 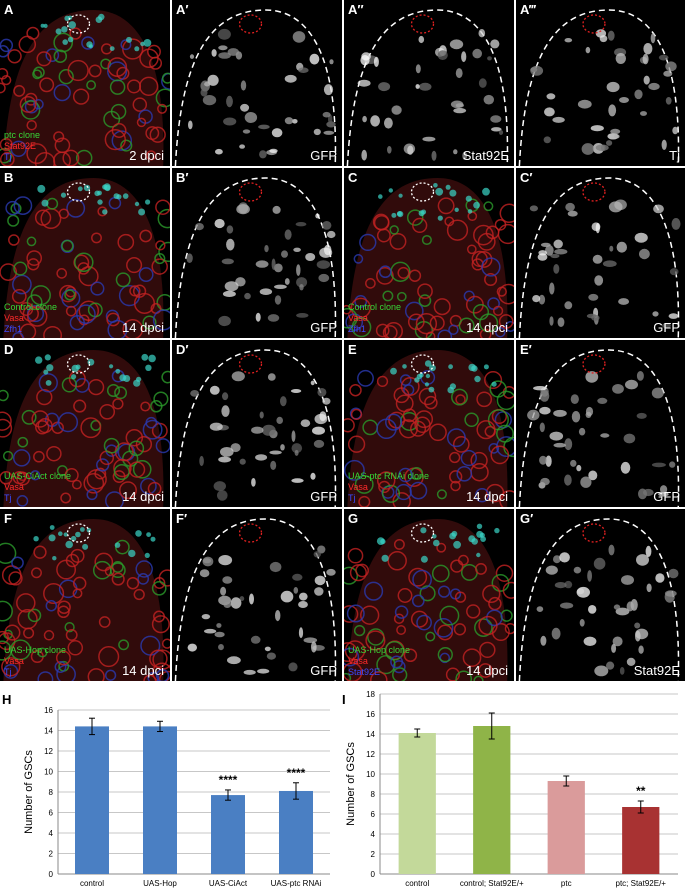 What do you see at coordinates (38, 476) in the screenshot?
I see `legend-entry: UAS-CiAct clone` at bounding box center [38, 476].